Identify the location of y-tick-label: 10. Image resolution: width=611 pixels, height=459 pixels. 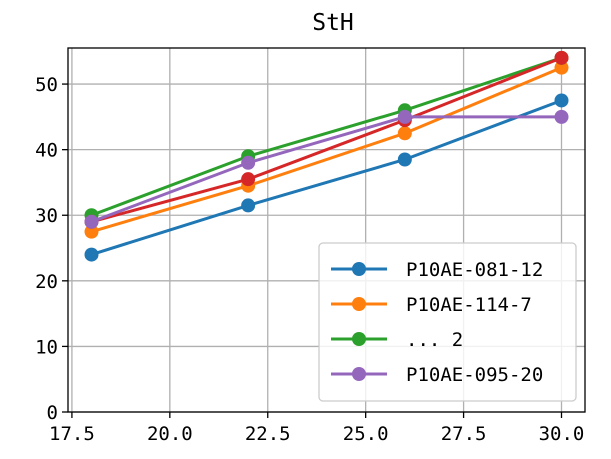
(46, 347).